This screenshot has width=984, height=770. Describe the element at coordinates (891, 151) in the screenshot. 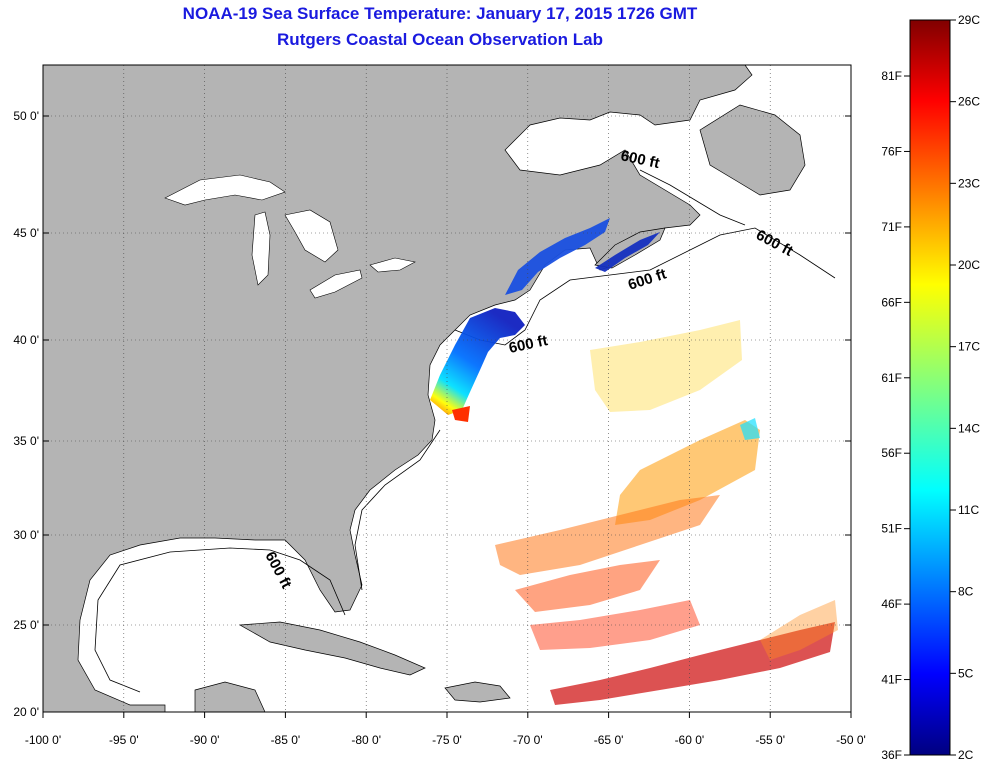

I see `colorbar-fahrenheit-label: 76F` at that location.